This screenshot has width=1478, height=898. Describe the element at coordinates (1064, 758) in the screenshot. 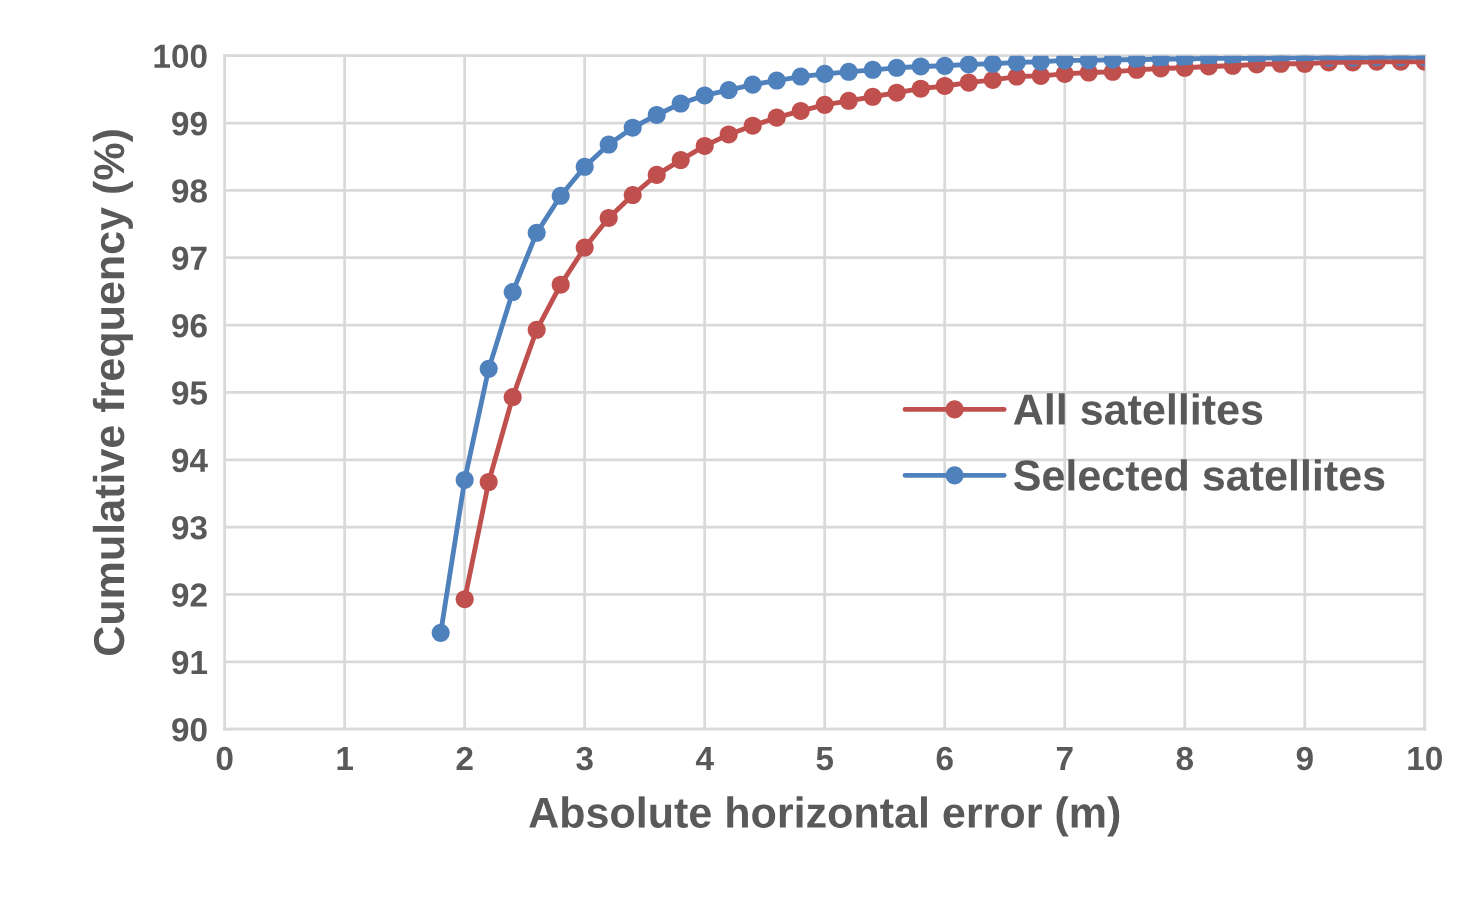

I see `x-tick-label: 7` at that location.